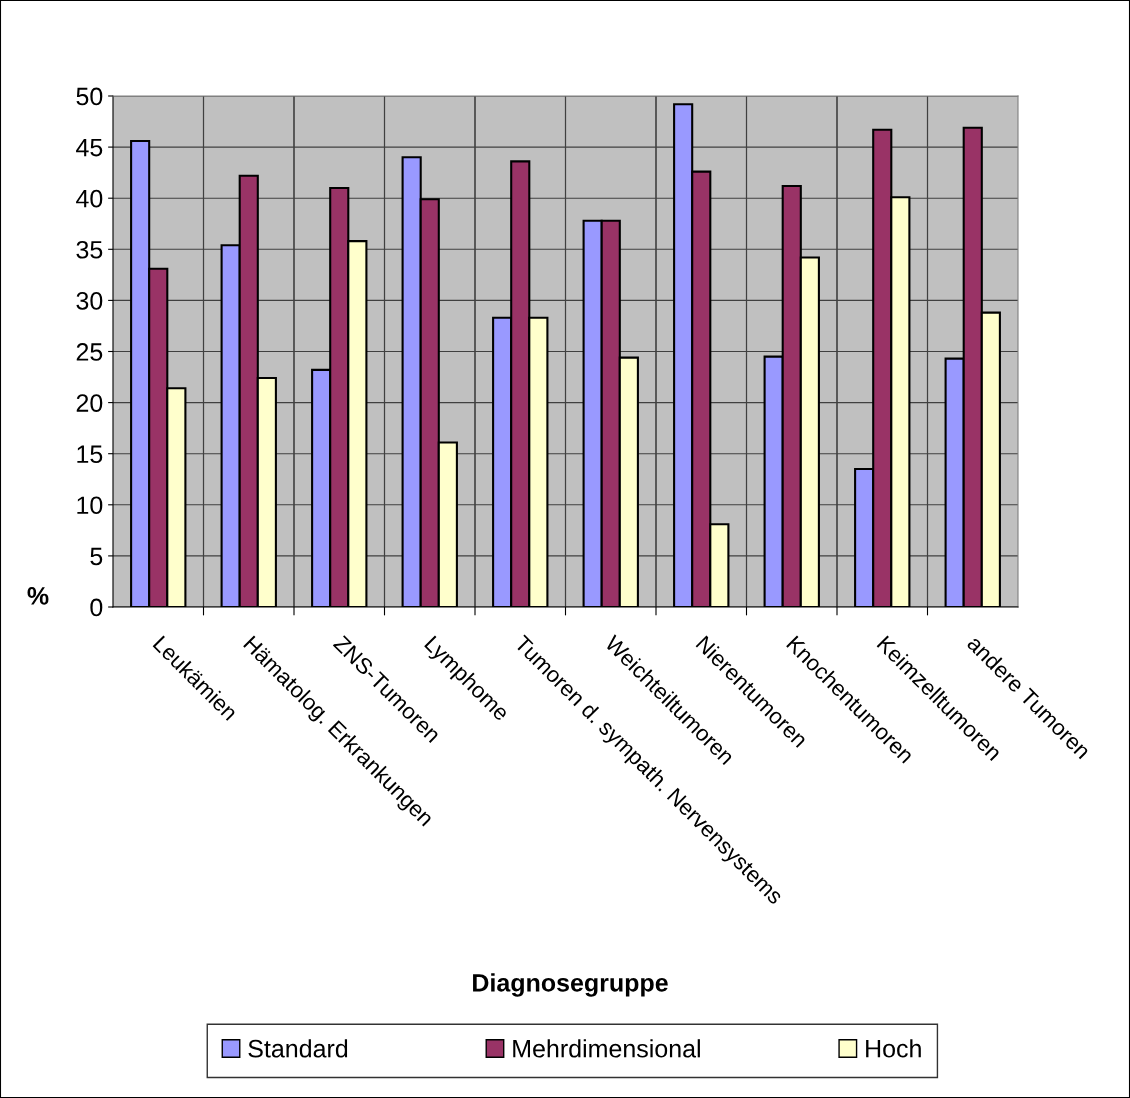  Describe the element at coordinates (89, 352) in the screenshot. I see `y-tick-label: 25` at that location.